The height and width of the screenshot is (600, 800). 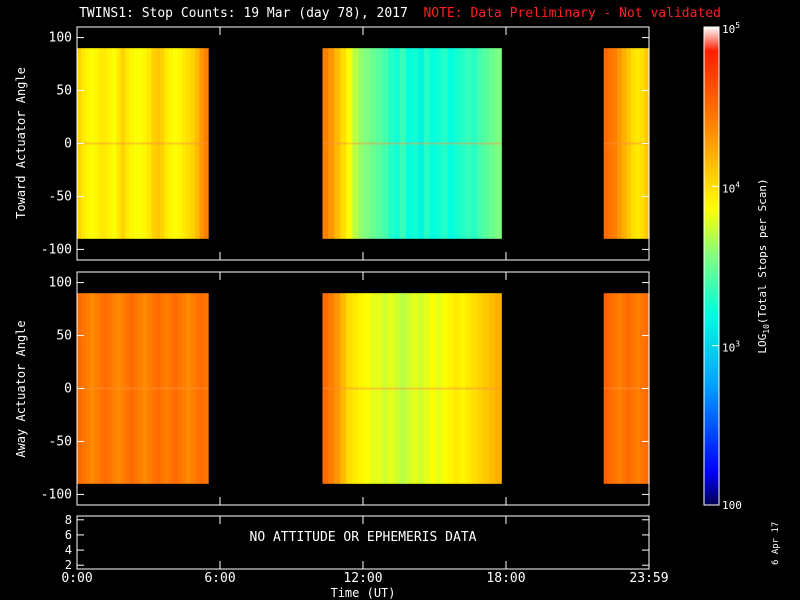 I want to click on colorbar-tick-label: 10⁴, so click(x=731, y=187).